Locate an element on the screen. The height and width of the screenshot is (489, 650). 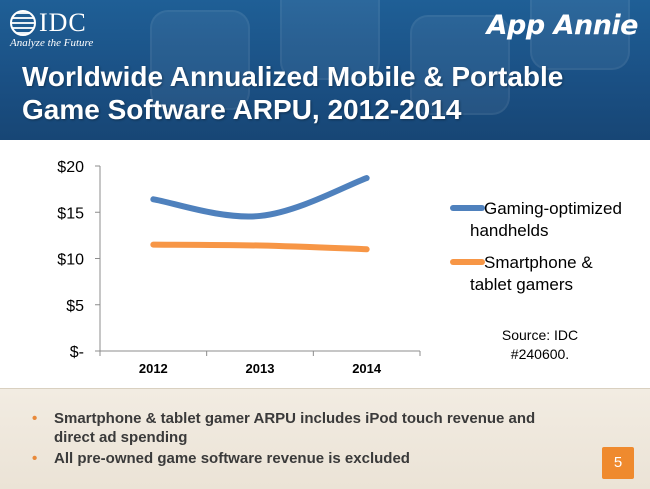
source-note: Source: IDC is located at coordinates (540, 335).